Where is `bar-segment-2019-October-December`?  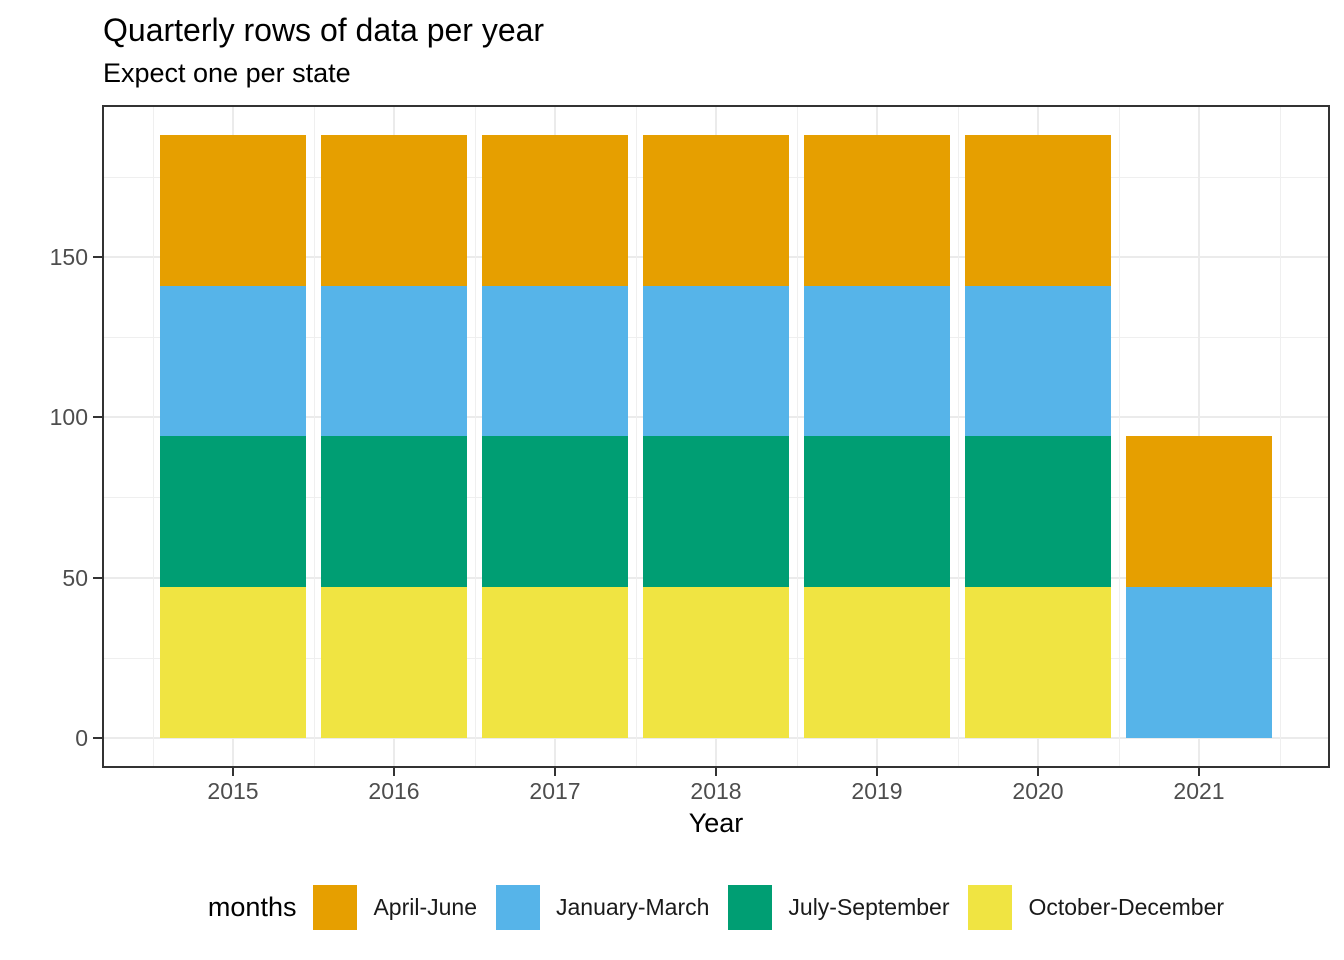
bar-segment-2019-October-December is located at coordinates (877, 662).